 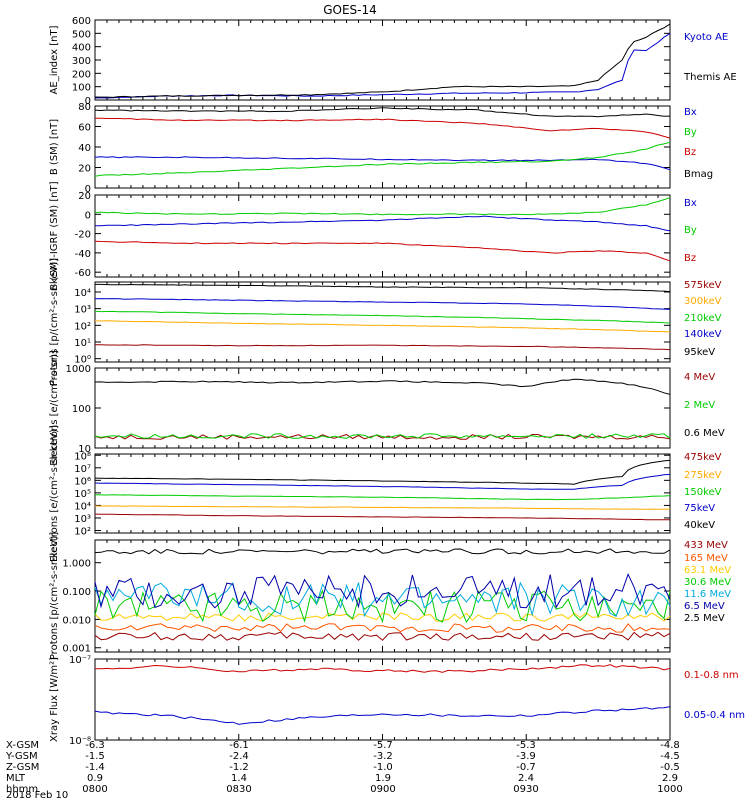 I want to click on footer-value: -1.4, so click(x=95, y=767).